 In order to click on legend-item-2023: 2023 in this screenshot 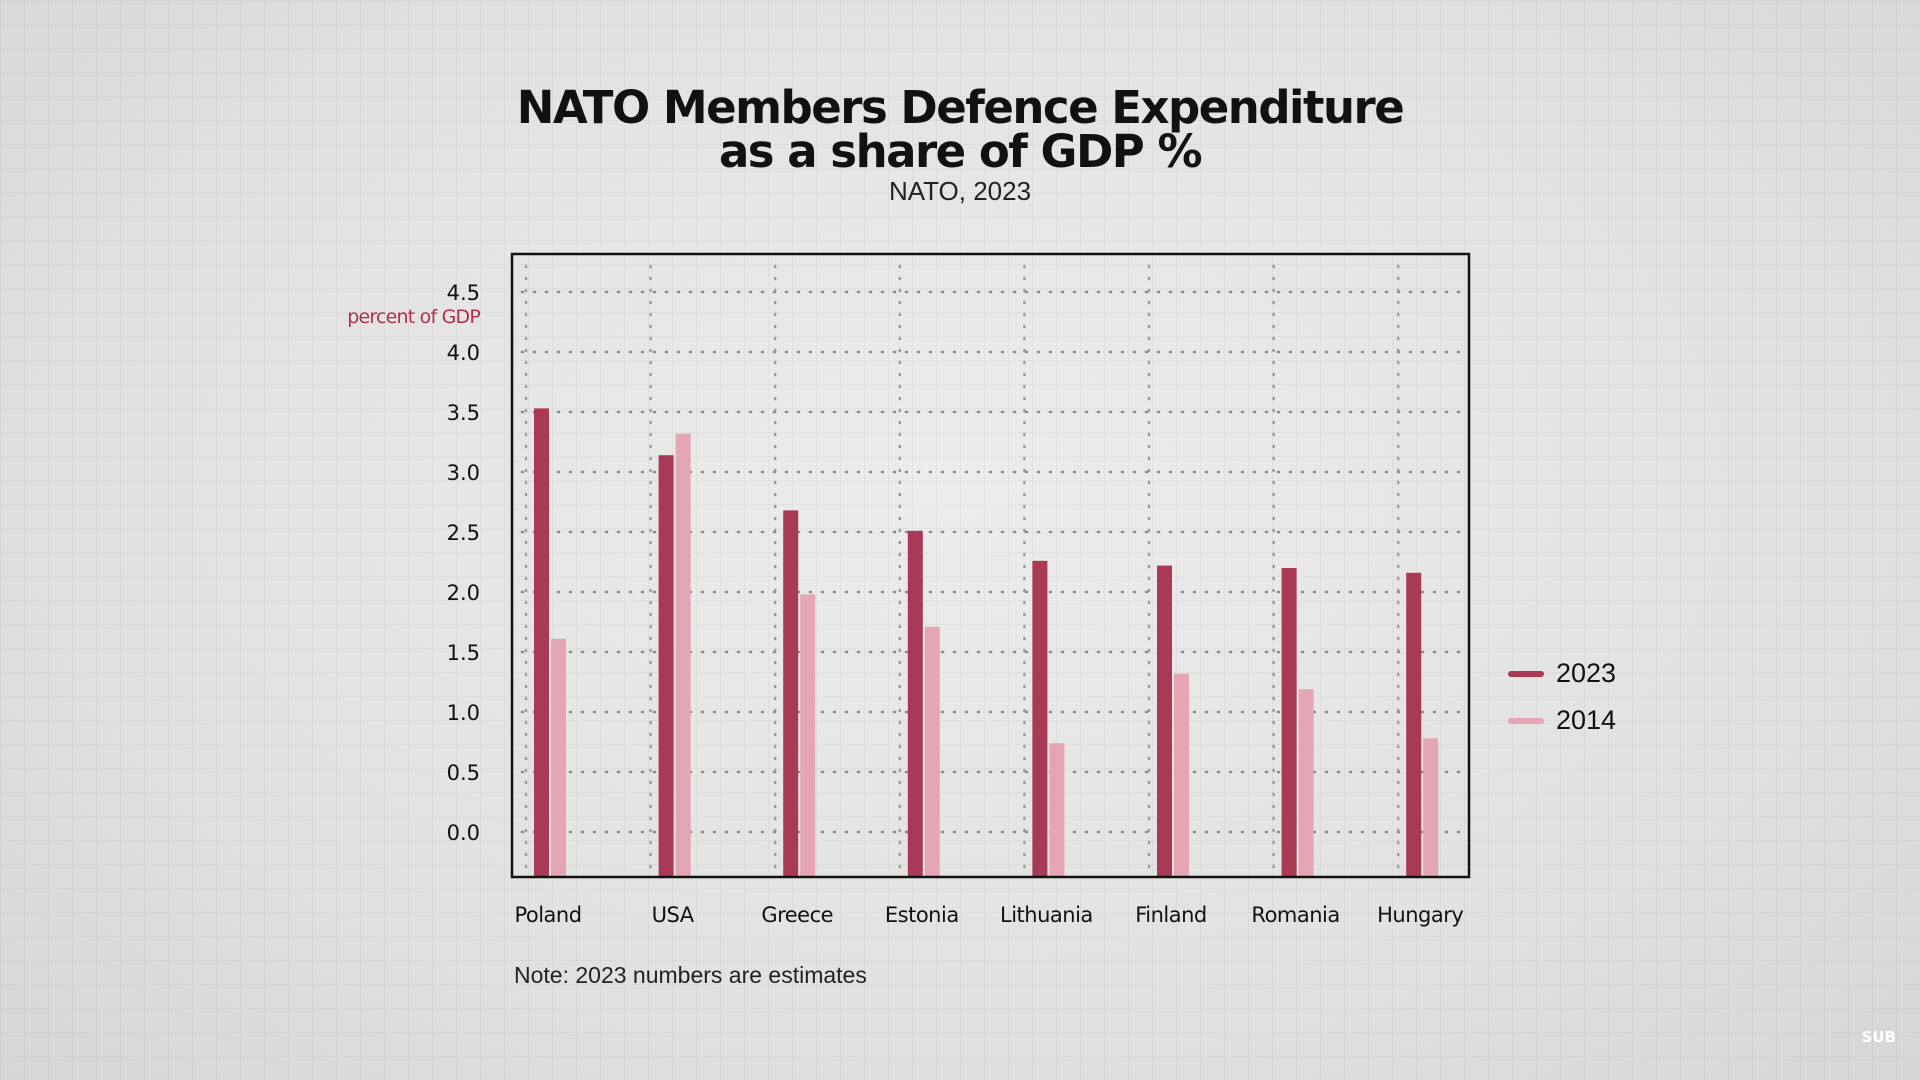, I will do `click(1562, 673)`.